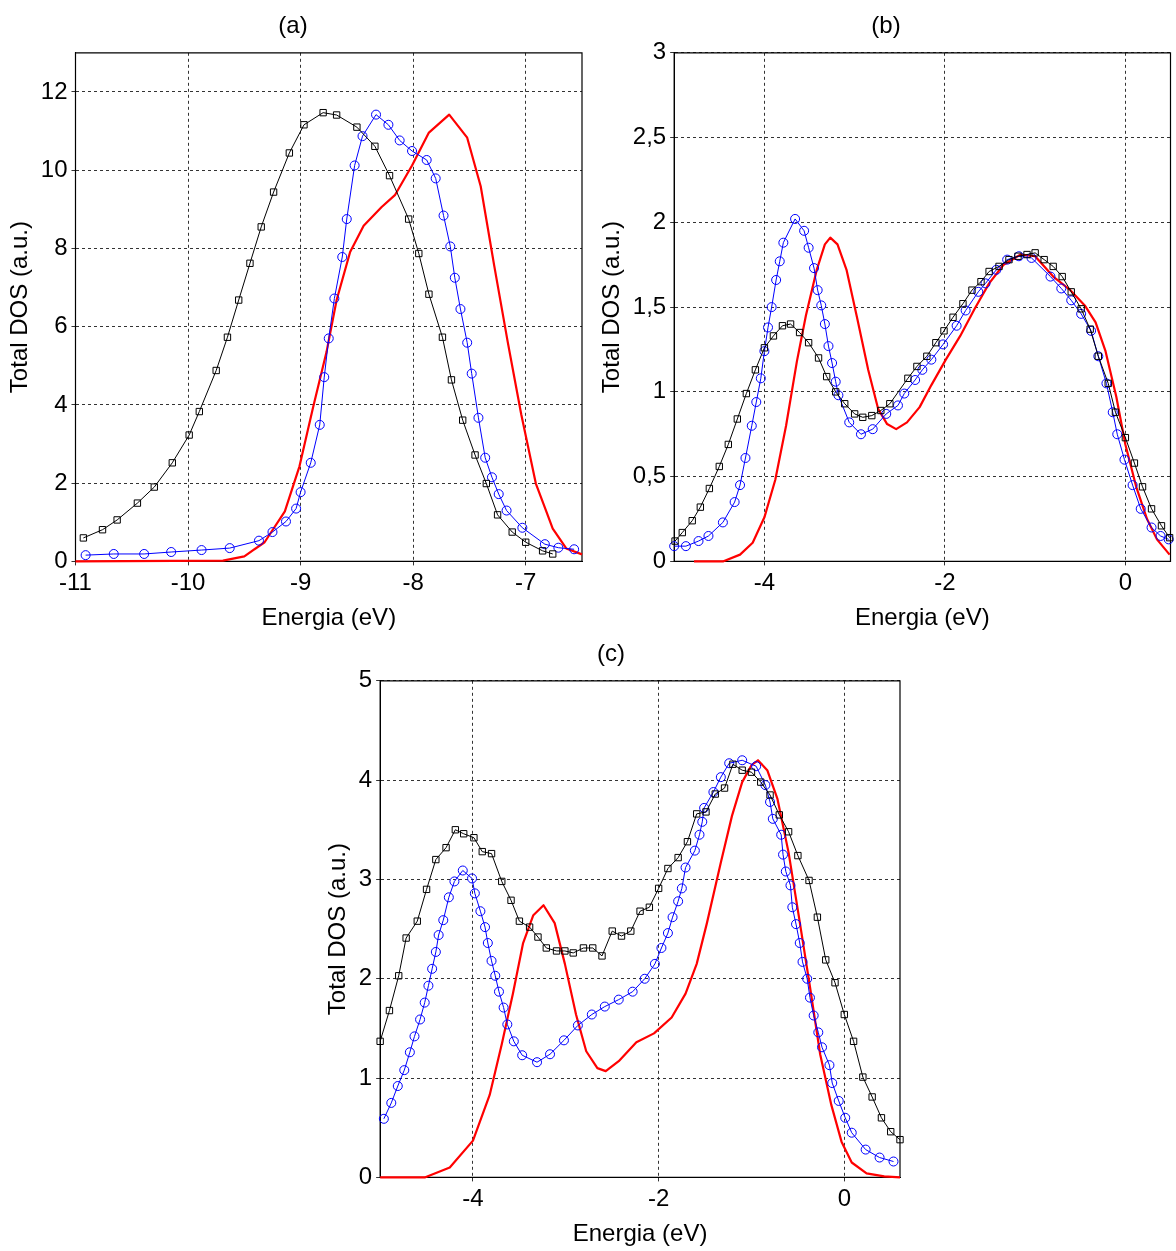 The width and height of the screenshot is (1176, 1251). Describe the element at coordinates (188, 582) in the screenshot. I see `x-tick-label: -10` at that location.